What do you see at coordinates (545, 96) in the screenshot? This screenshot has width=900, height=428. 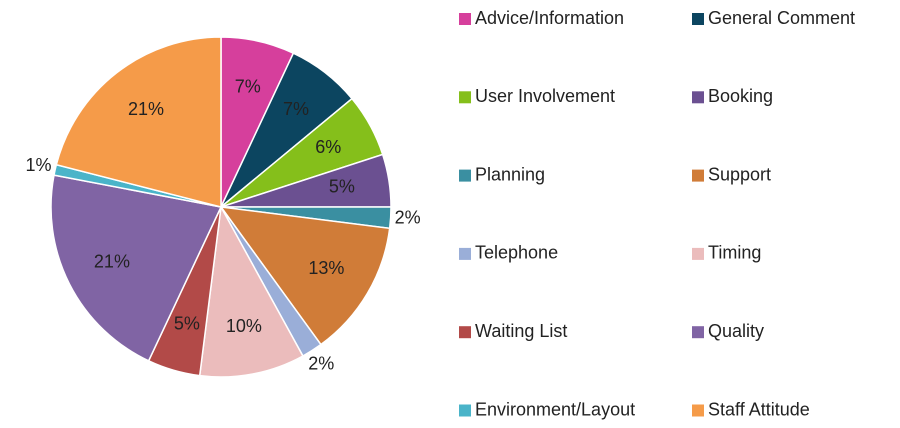 I see `legend-label: User Involvement` at bounding box center [545, 96].